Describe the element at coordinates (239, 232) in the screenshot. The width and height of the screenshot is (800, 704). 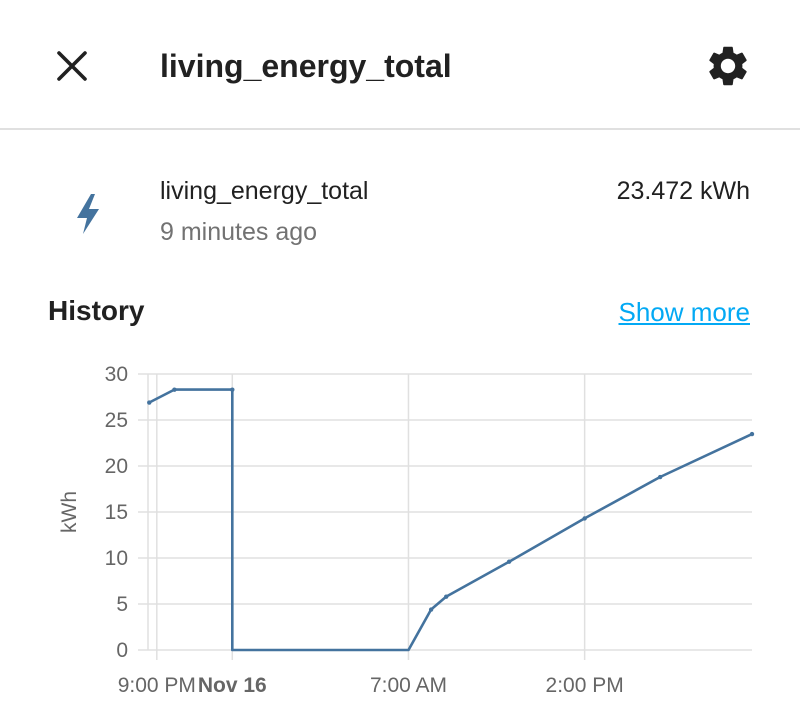
I see `entity-last-changed: 9 minutes ago` at that location.